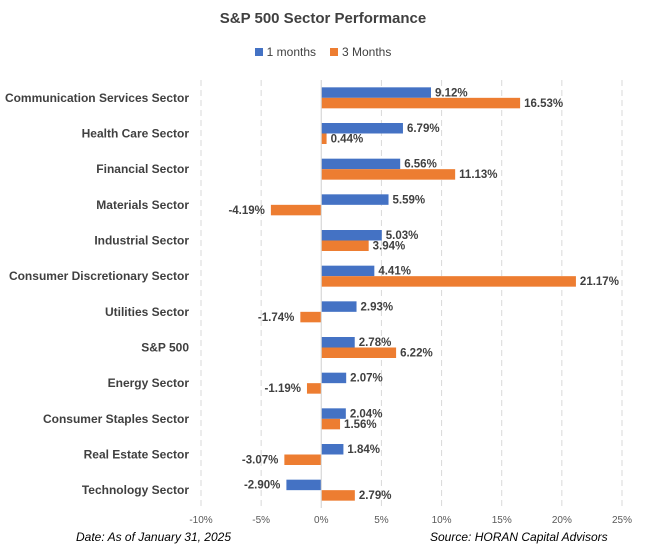 This screenshot has width=646, height=554. What do you see at coordinates (363, 450) in the screenshot?
I see `data-label: 1.84%` at bounding box center [363, 450].